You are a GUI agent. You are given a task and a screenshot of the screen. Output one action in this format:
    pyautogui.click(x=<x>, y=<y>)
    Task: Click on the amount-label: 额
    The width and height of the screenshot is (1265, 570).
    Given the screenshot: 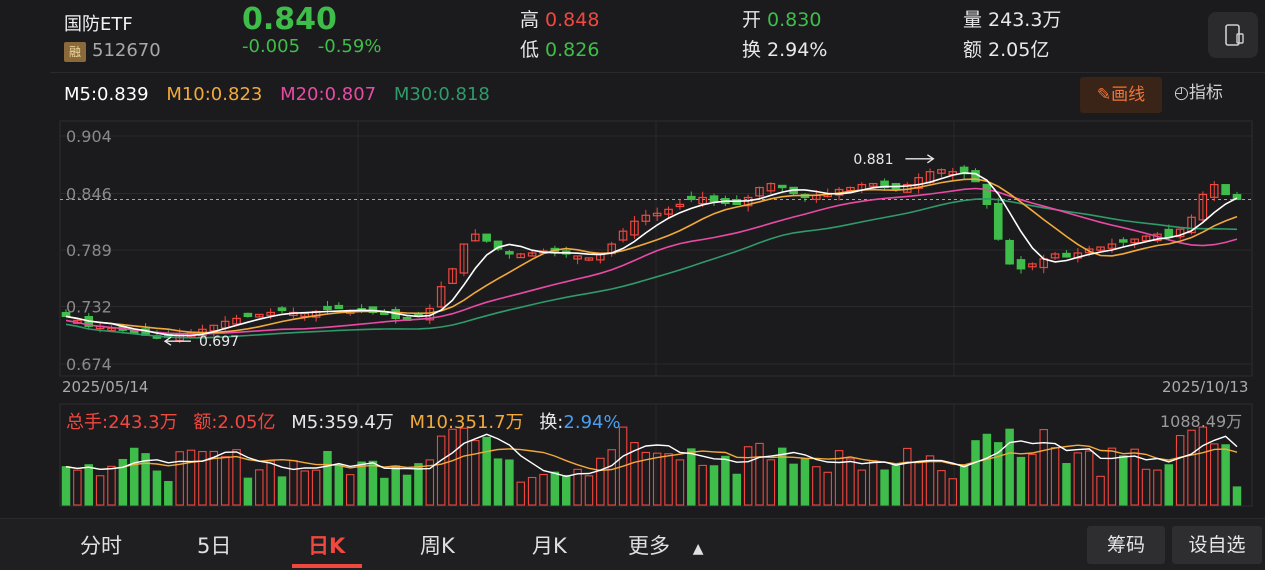 What is the action you would take?
    pyautogui.click(x=973, y=50)
    